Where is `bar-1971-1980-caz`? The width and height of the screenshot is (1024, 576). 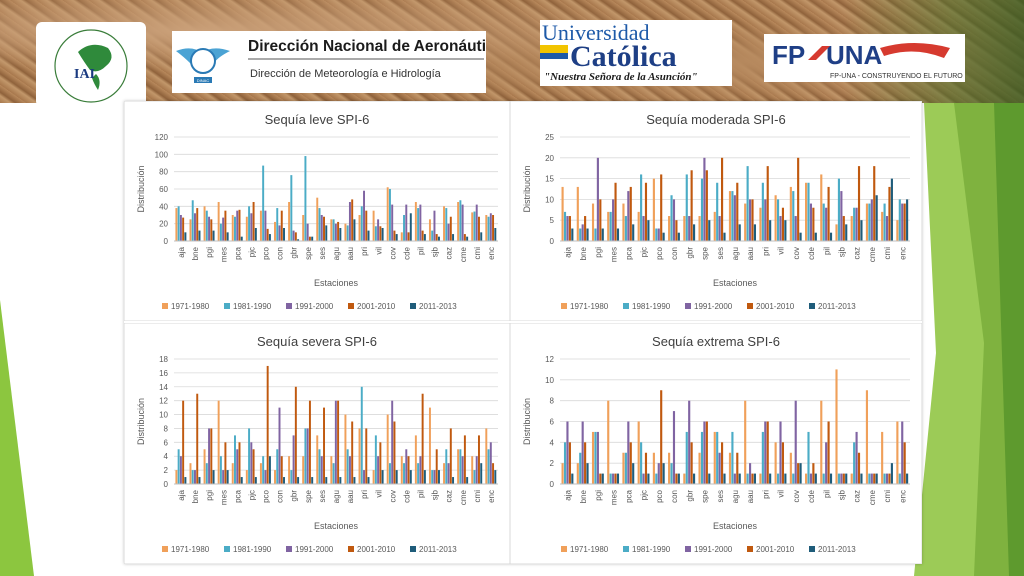
bar-1971-1980-caz is located at coordinates (851, 228).